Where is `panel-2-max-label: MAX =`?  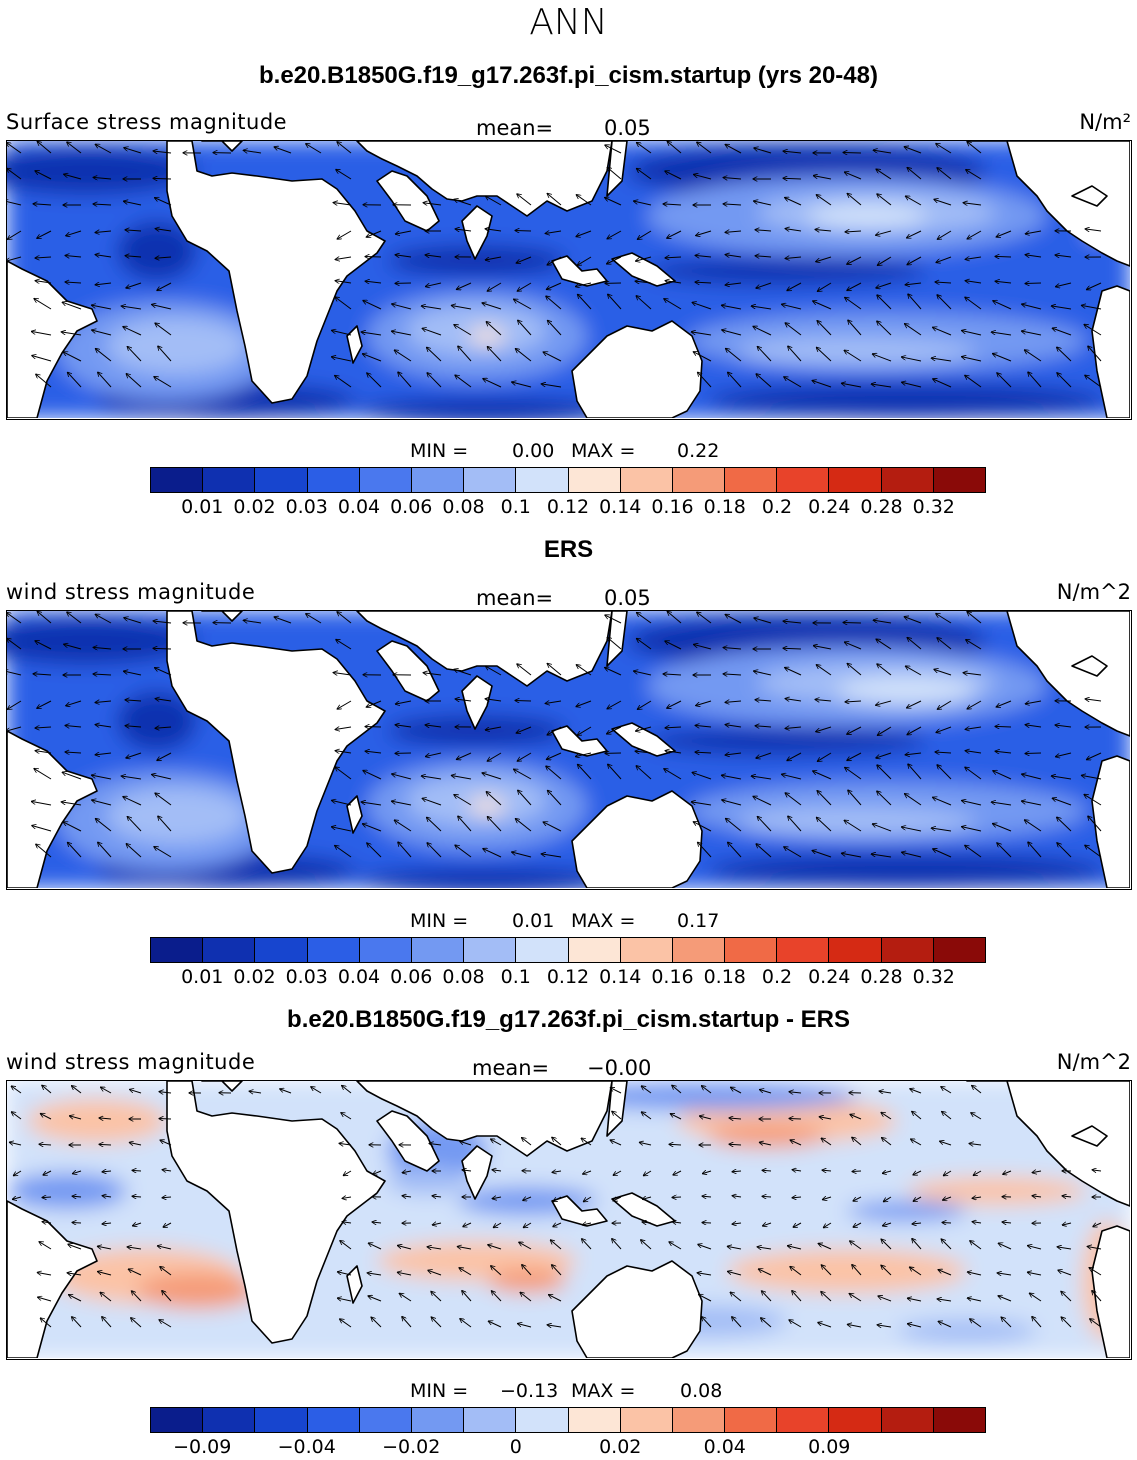 panel-2-max-label: MAX = is located at coordinates (603, 921).